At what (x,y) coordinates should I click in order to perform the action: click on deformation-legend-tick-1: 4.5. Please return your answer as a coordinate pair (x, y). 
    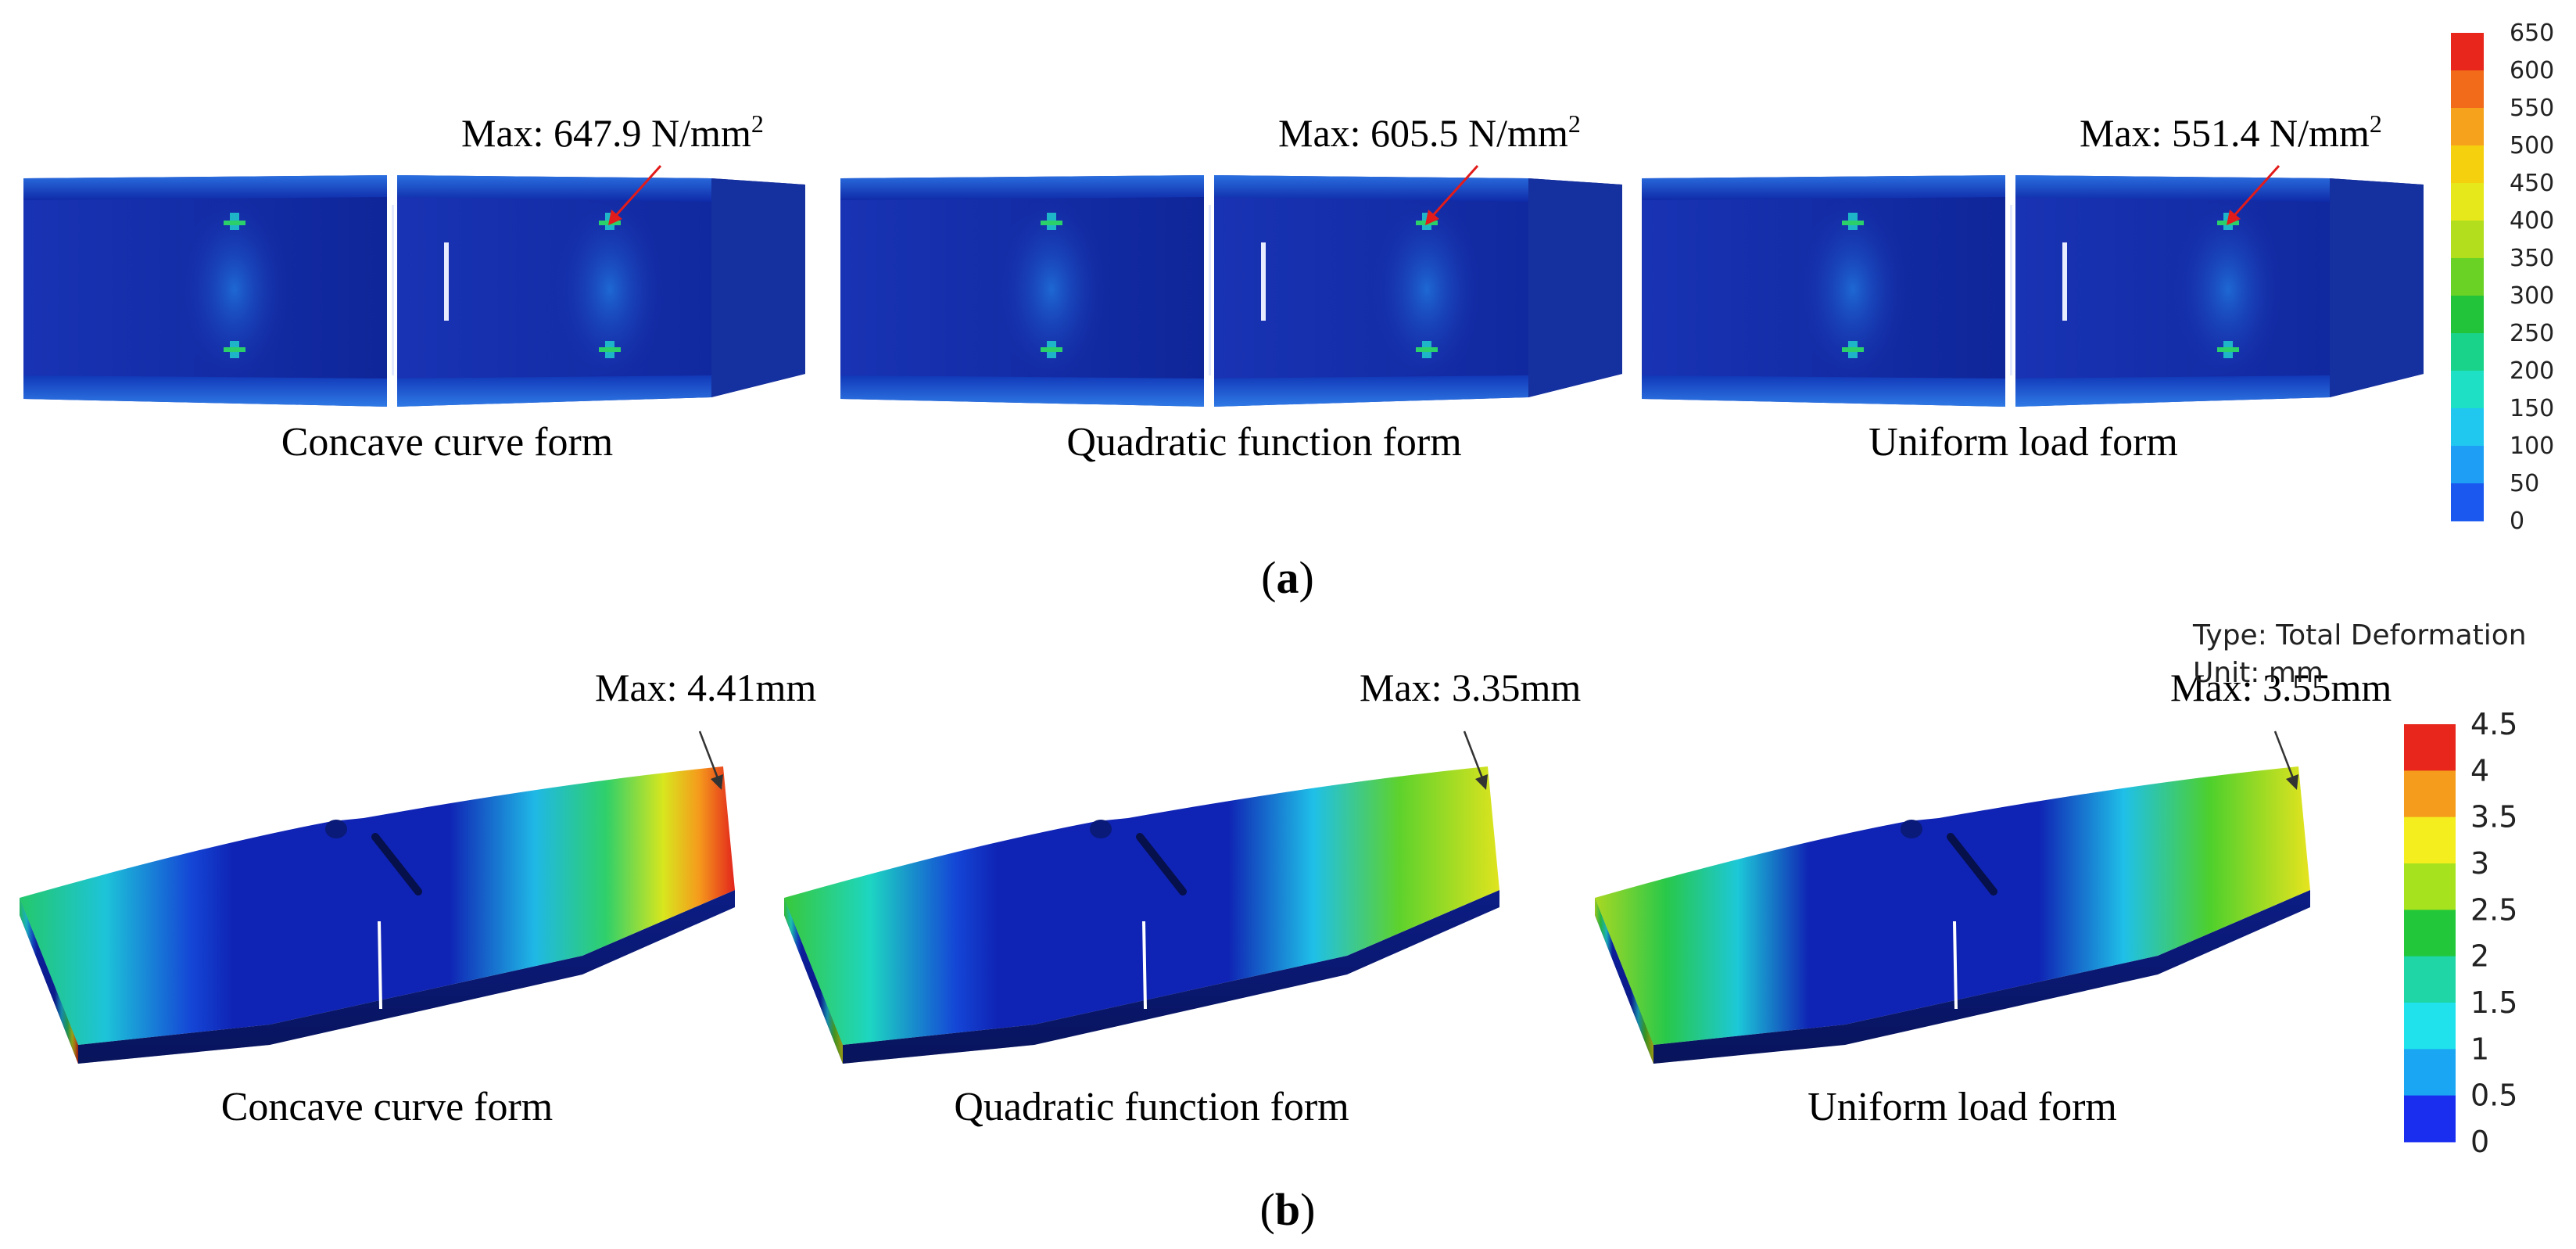
    Looking at the image, I should click on (2493, 724).